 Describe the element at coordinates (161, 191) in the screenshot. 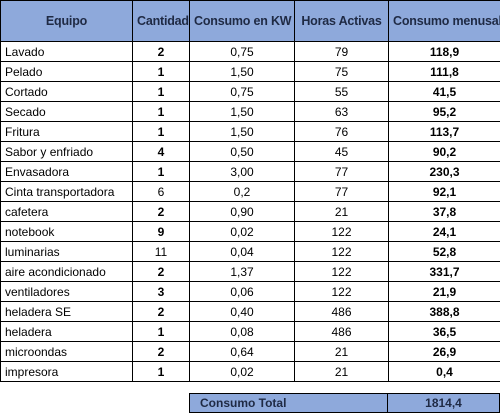

I see `cell-cantidad: 6` at that location.